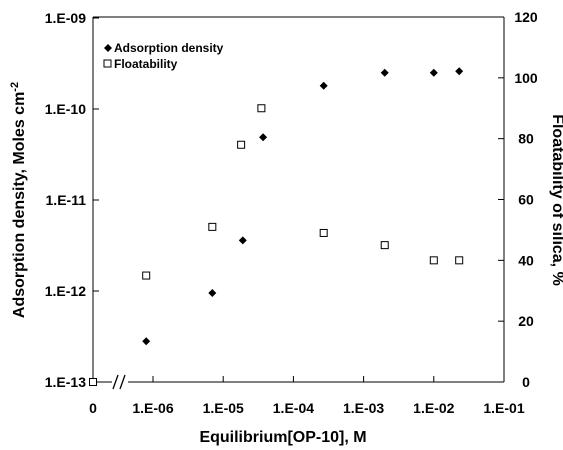  I want to click on y-right-tick-label: 20, so click(526, 321).